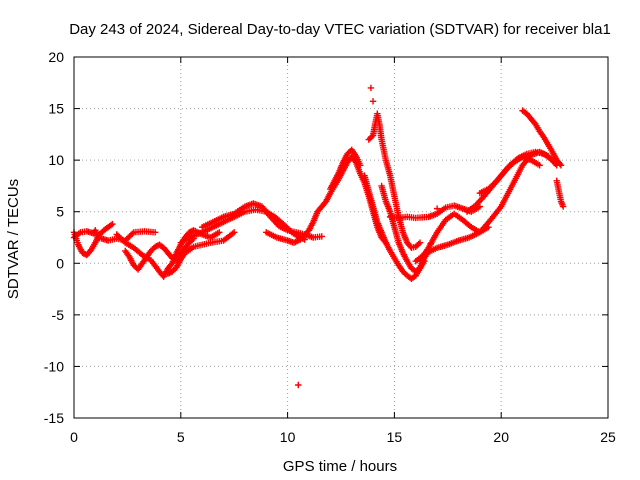  I want to click on x-tick-label: 25, so click(608, 437).